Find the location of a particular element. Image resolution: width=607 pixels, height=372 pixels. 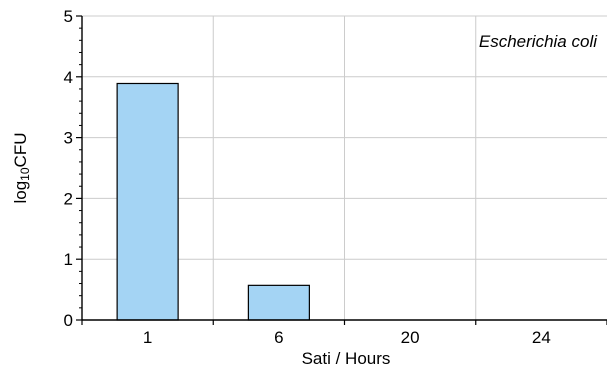

x-tick-label: 24 is located at coordinates (541, 337).